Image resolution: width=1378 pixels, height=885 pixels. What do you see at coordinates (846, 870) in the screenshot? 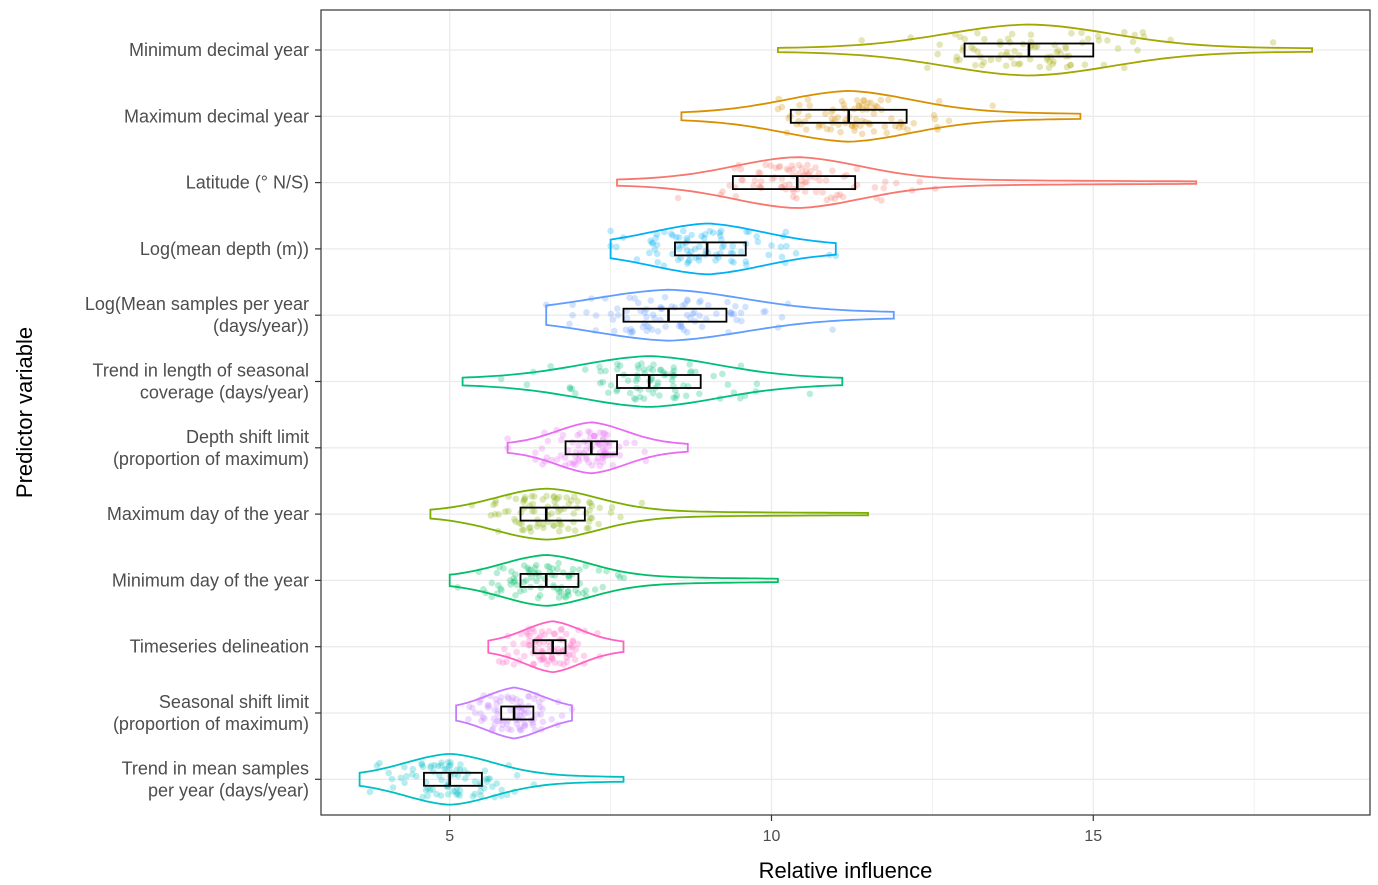
I see `x-axis-title: Relative influence` at bounding box center [846, 870].